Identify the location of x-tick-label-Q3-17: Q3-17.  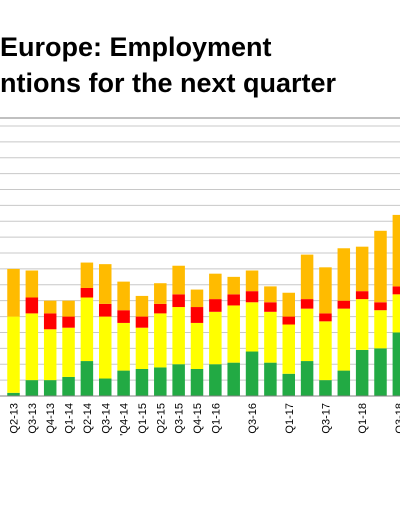
(326, 418).